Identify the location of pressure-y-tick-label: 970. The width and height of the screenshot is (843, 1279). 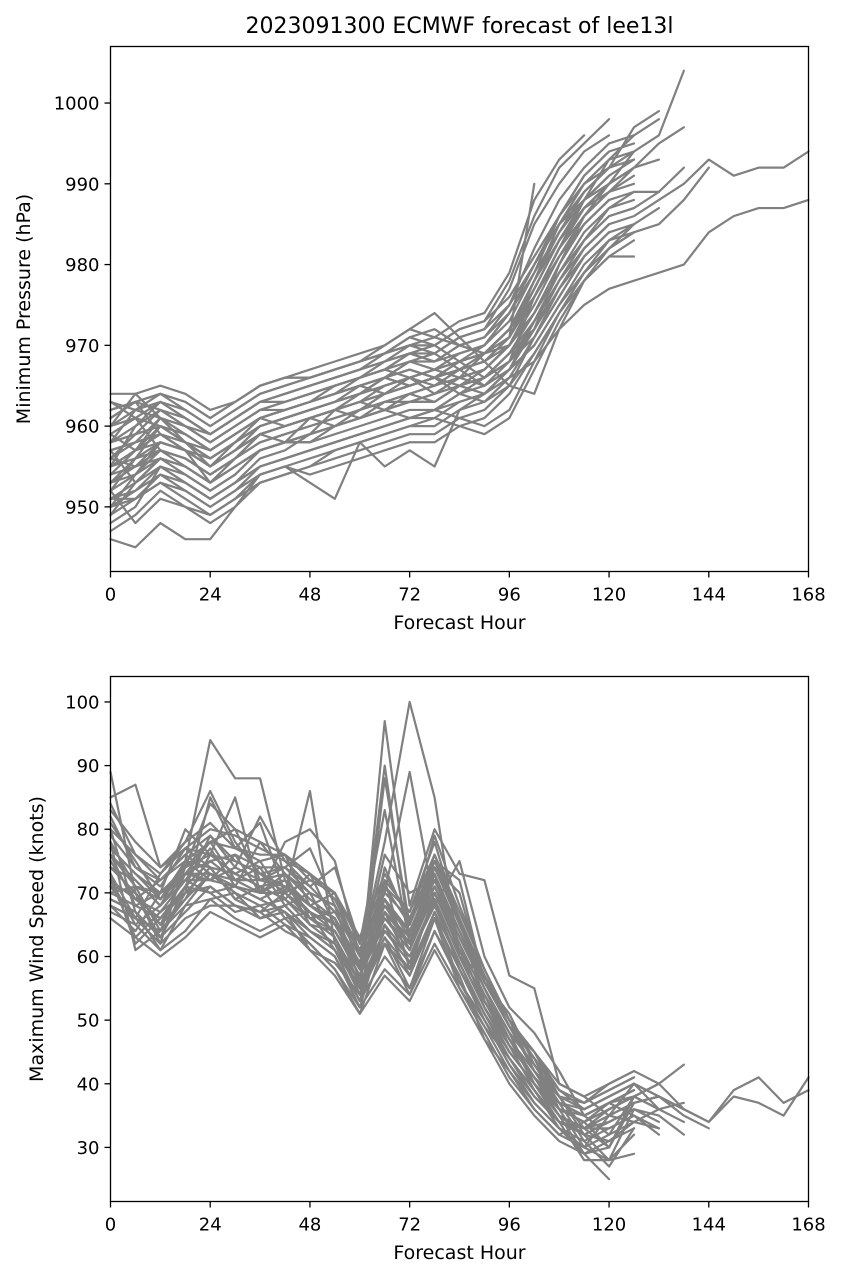
(82, 346).